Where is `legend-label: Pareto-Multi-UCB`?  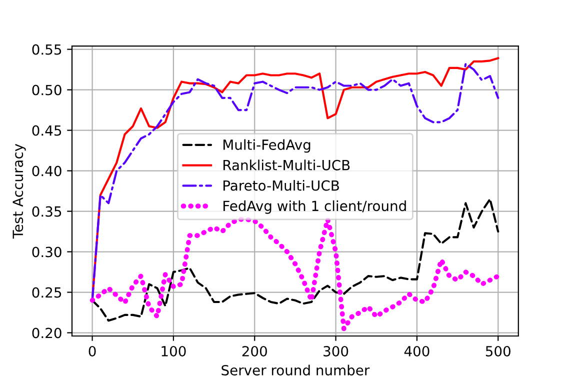 legend-label: Pareto-Multi-UCB is located at coordinates (281, 185).